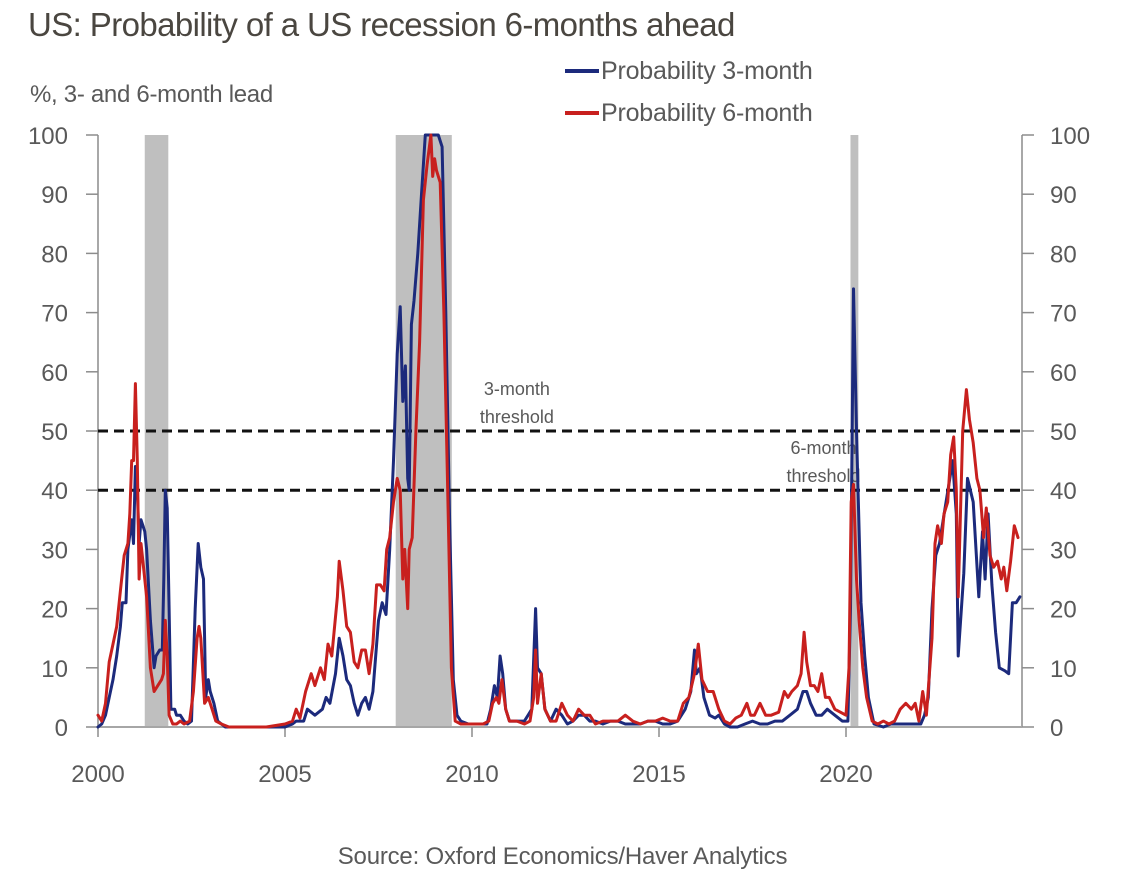  I want to click on left-y-tick-label: 0, so click(61, 728).